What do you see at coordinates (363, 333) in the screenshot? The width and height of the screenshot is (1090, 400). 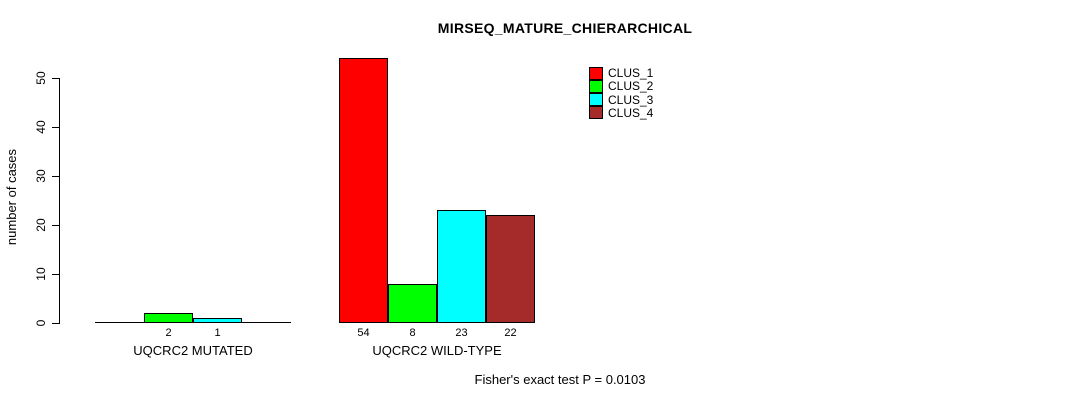 I see `bar-value-label: 54` at bounding box center [363, 333].